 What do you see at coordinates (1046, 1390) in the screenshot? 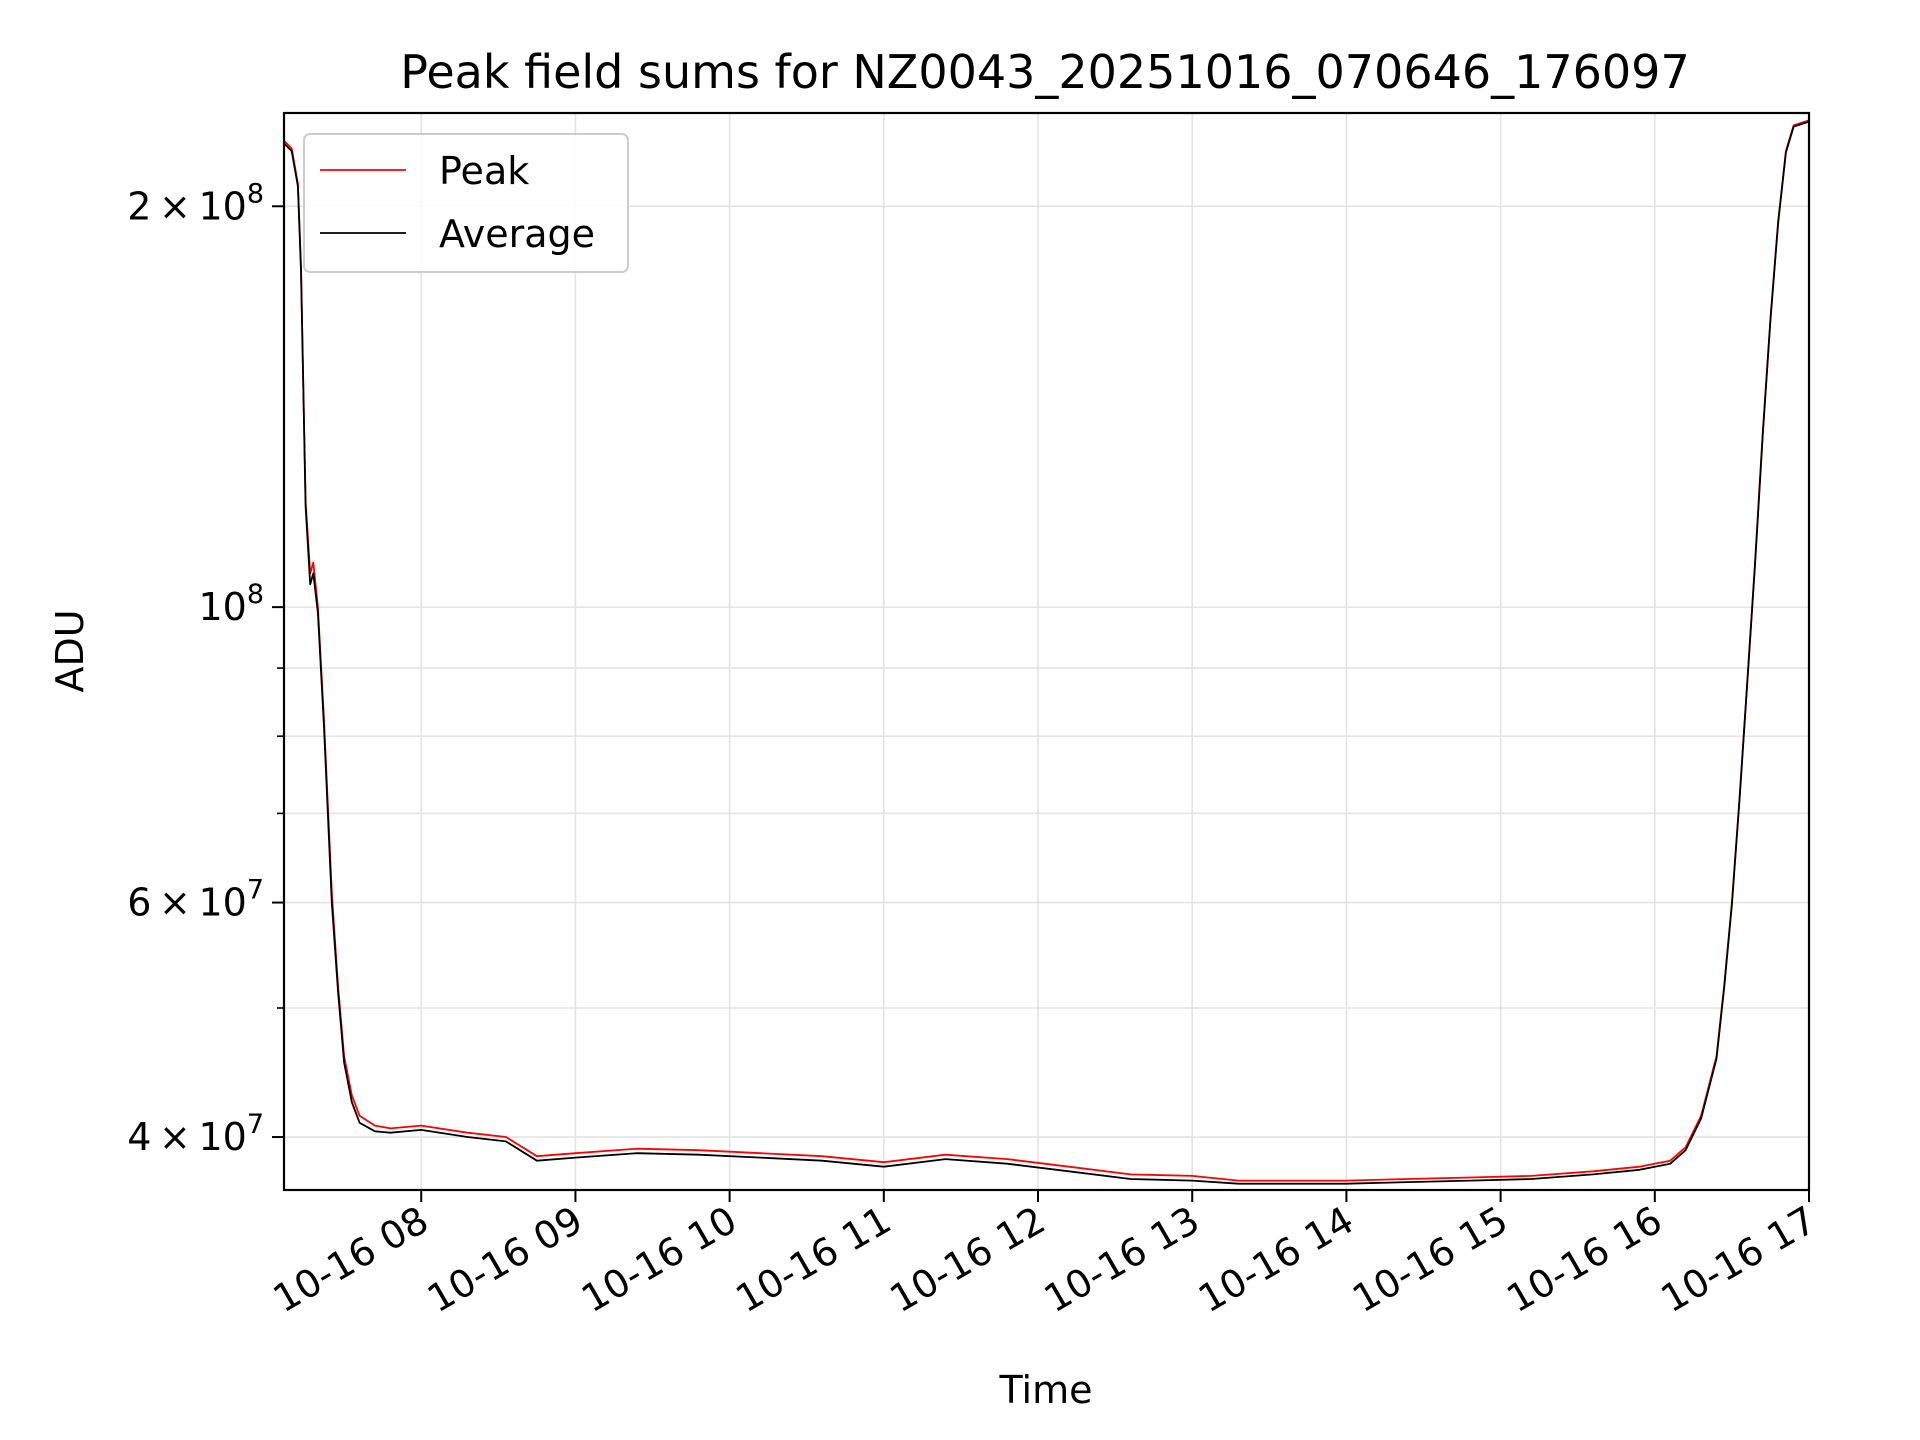
I see `x-axis-label: Time` at bounding box center [1046, 1390].